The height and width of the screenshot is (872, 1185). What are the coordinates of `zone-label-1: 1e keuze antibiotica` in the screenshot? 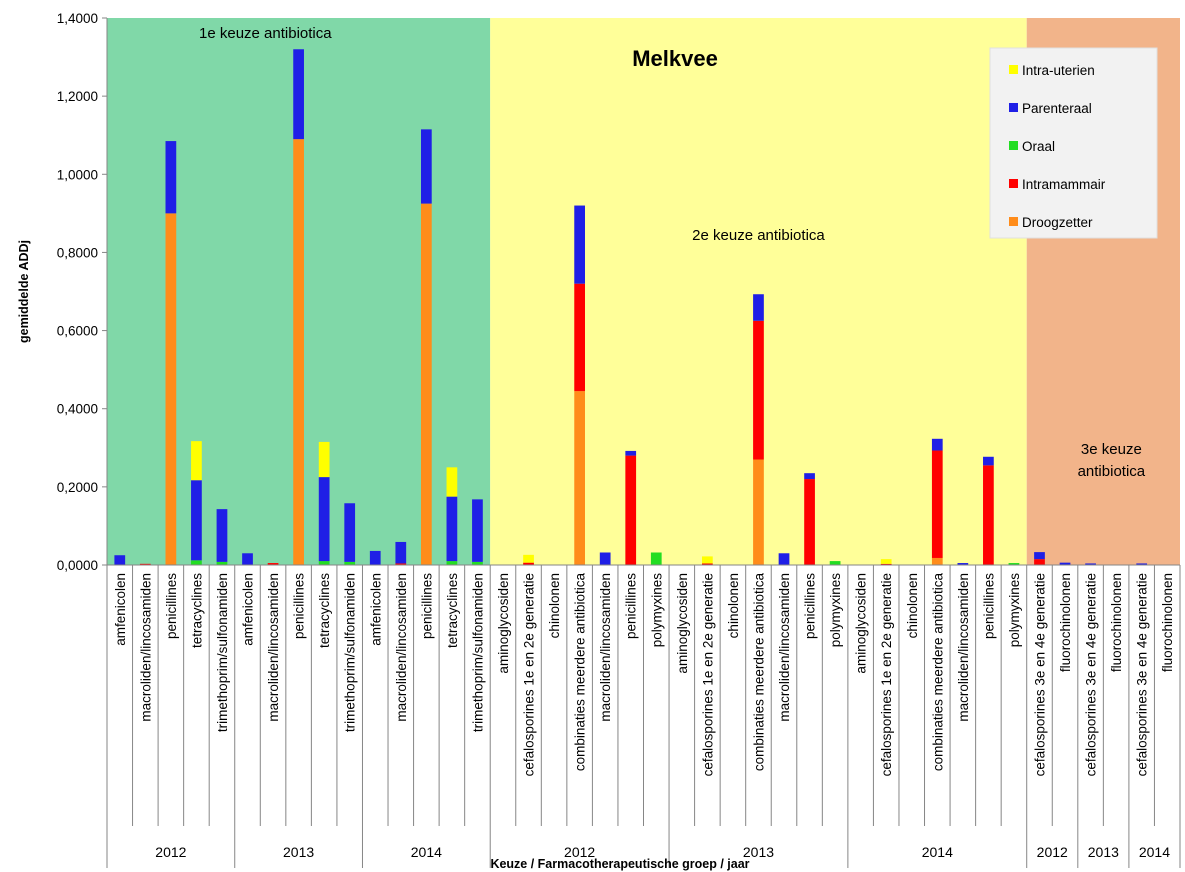 It's located at (265, 33).